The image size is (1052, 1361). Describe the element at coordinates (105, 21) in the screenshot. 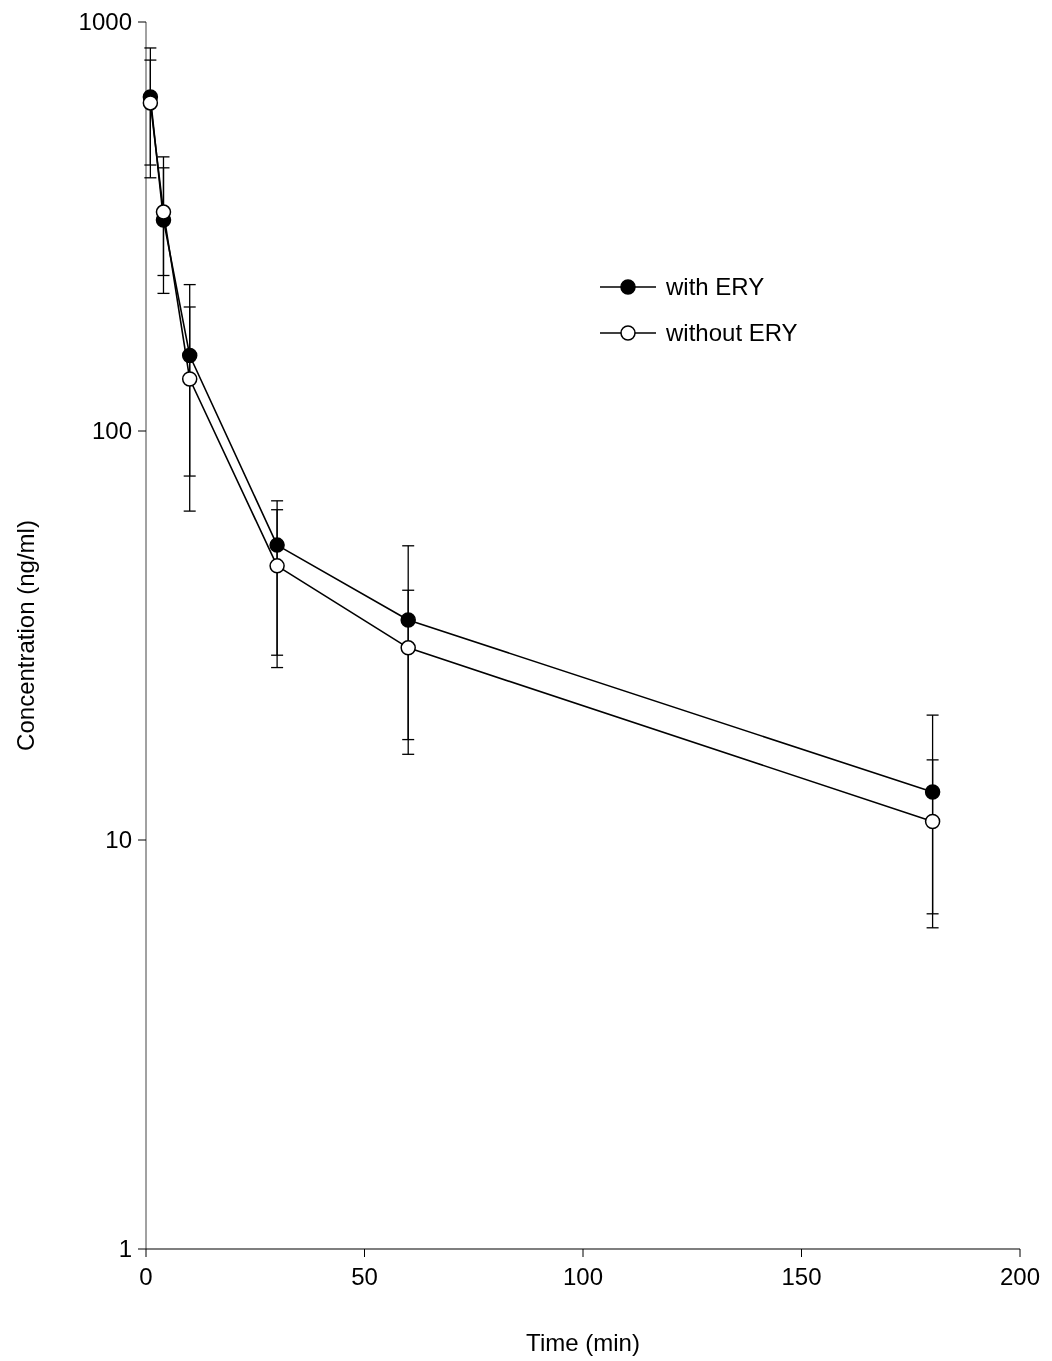

I see `y-tick-label: 1000` at that location.